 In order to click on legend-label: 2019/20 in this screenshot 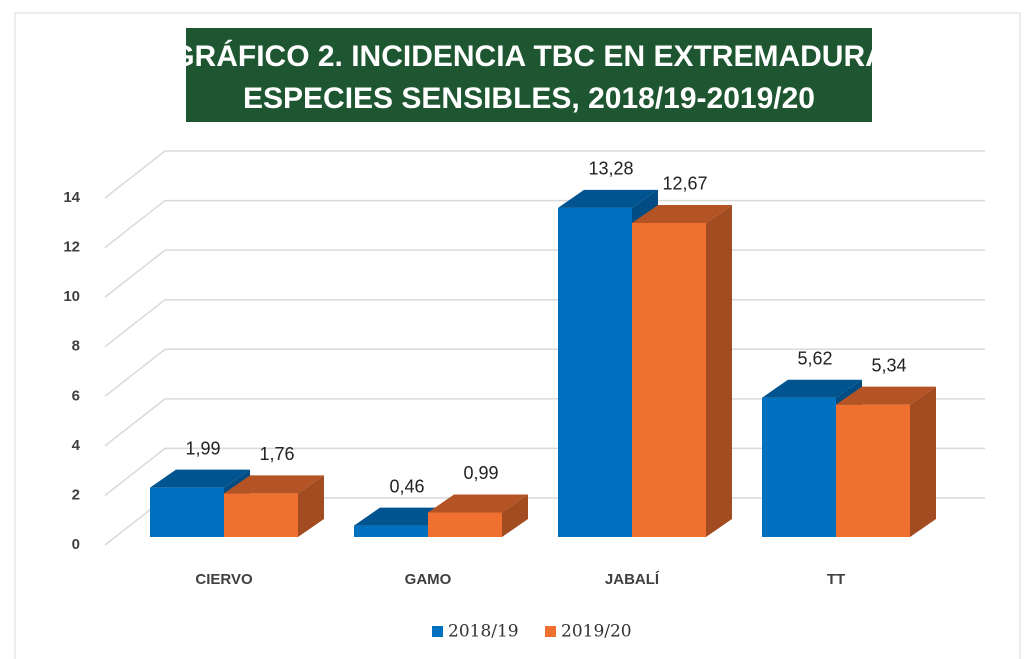, I will do `click(596, 632)`.